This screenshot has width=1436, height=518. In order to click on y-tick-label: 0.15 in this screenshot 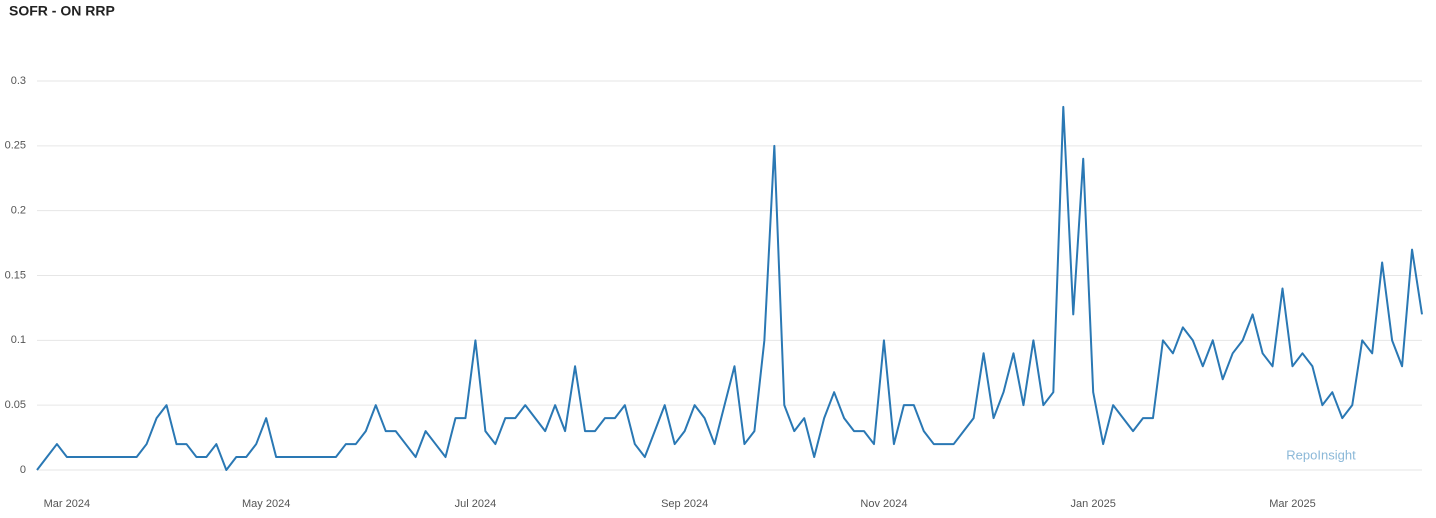, I will do `click(15, 275)`.